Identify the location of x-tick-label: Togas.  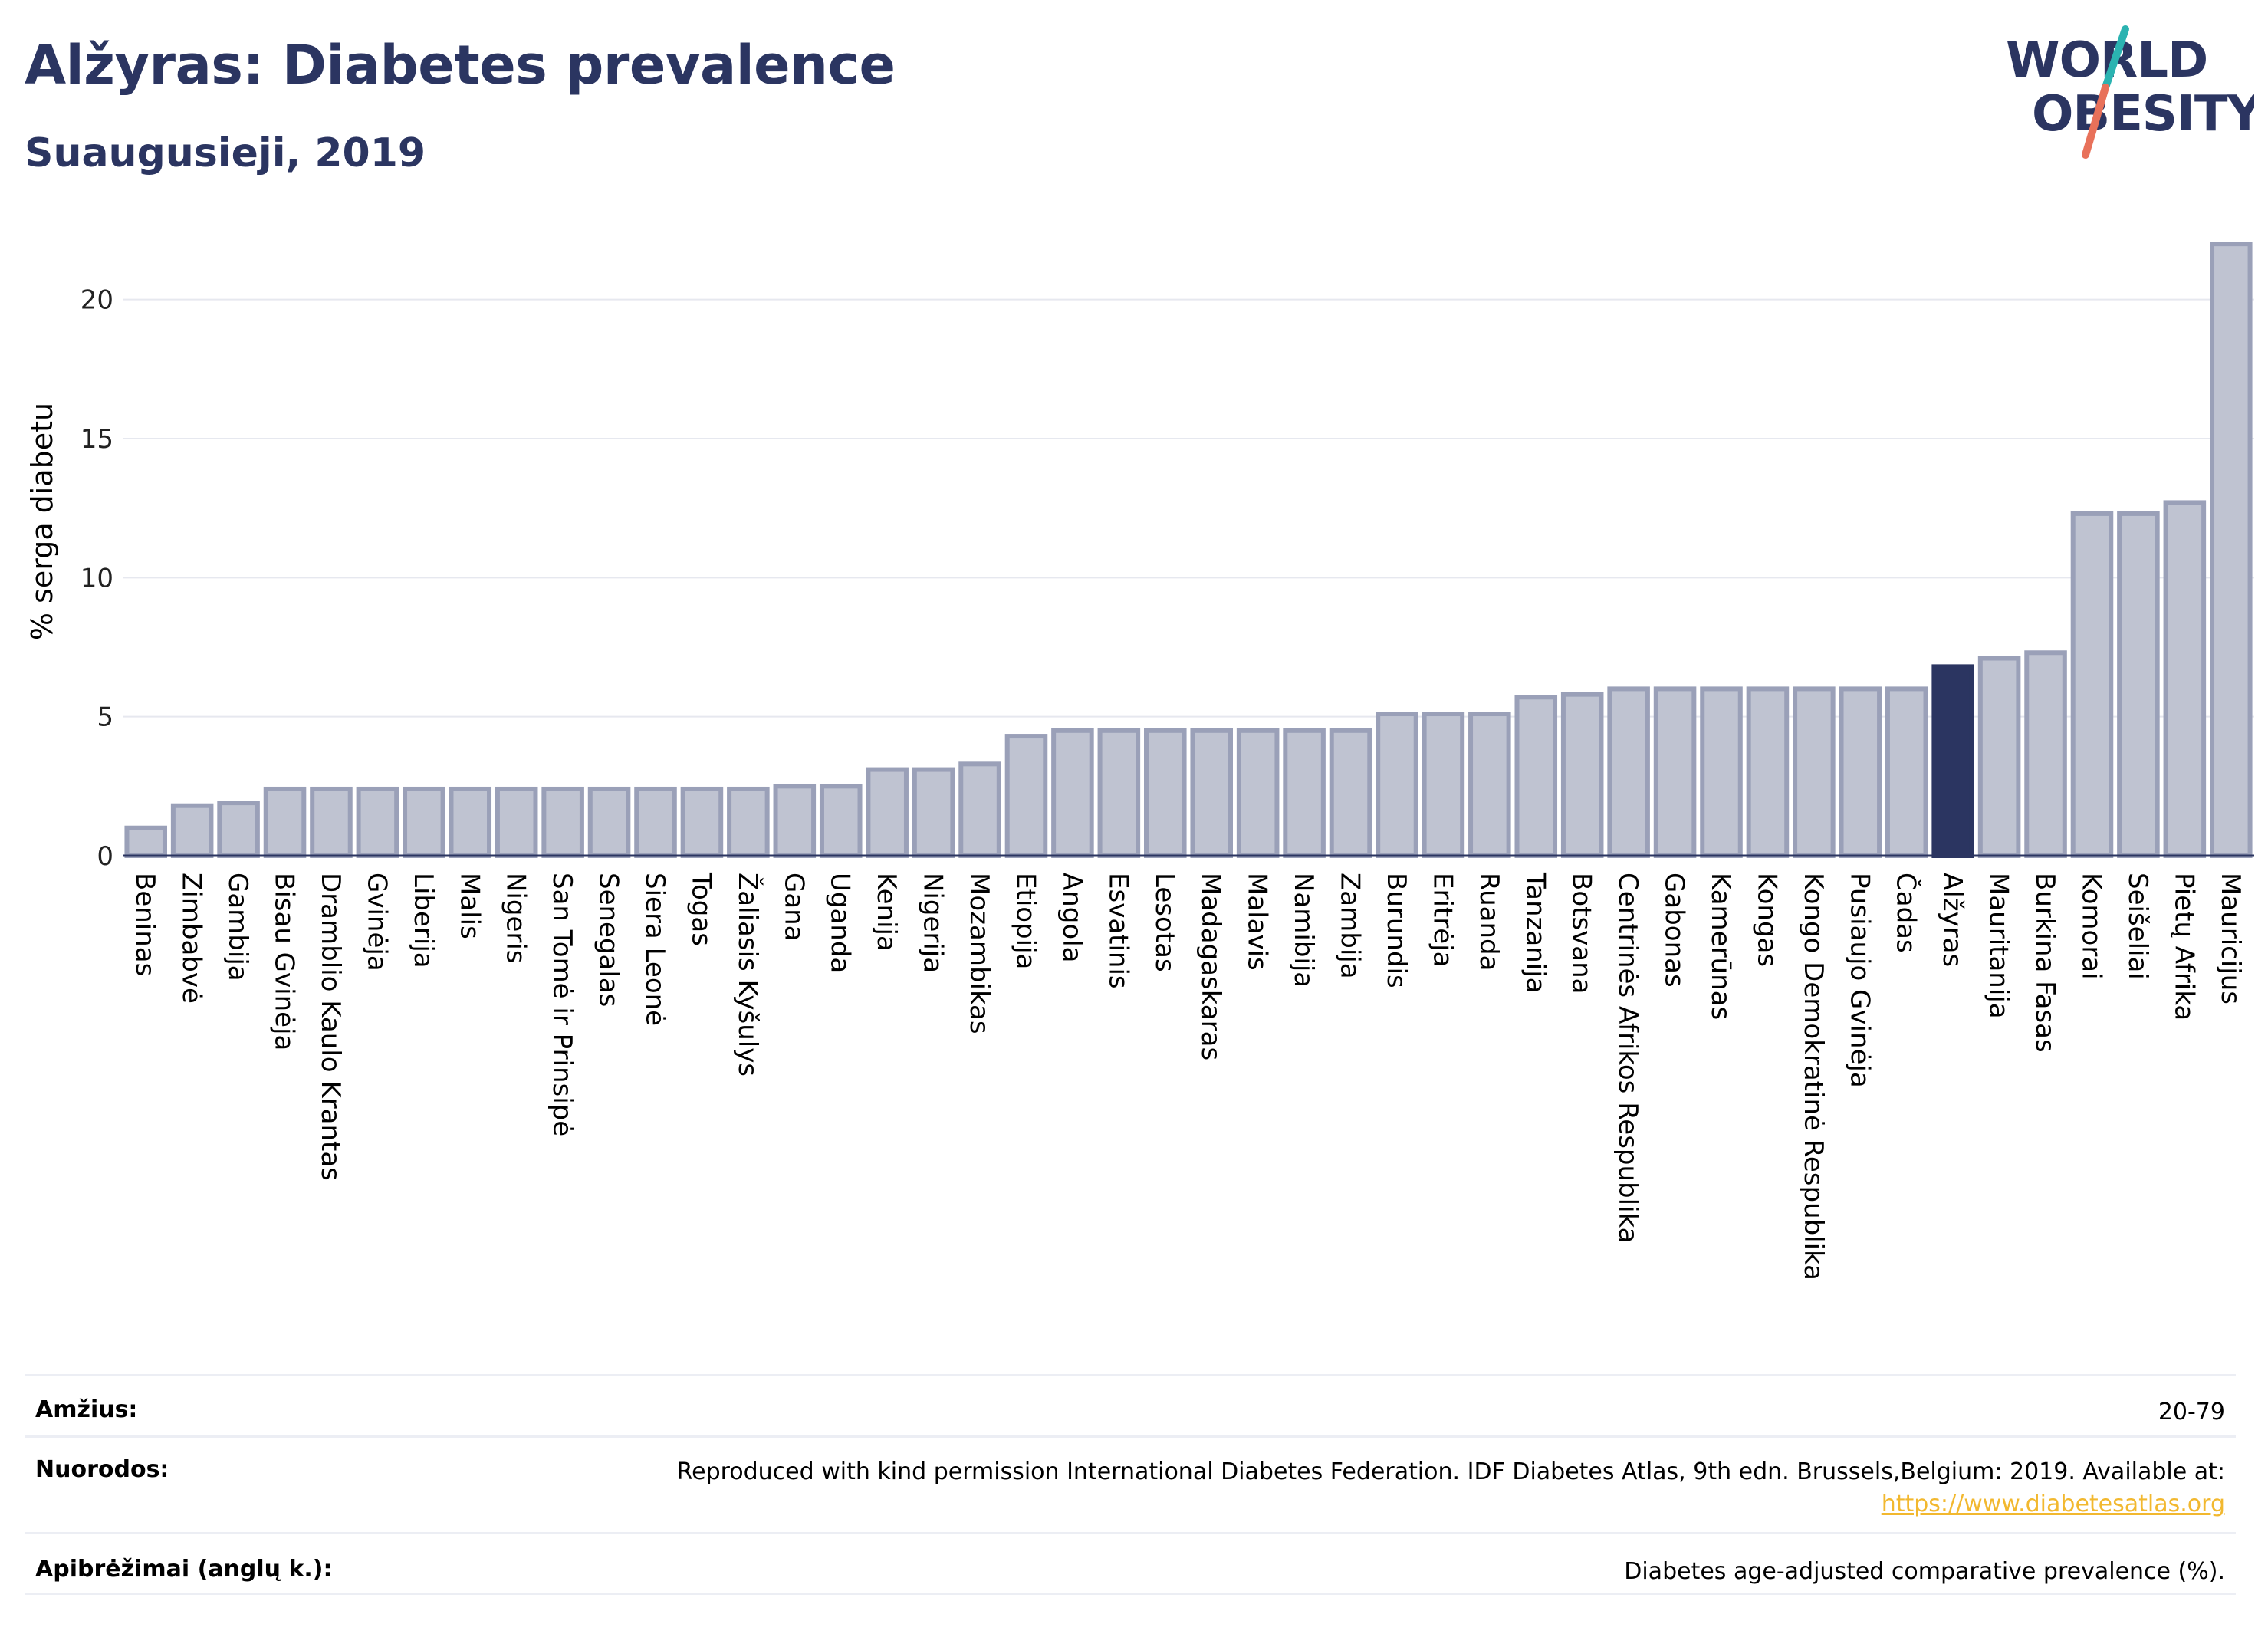
(700, 909).